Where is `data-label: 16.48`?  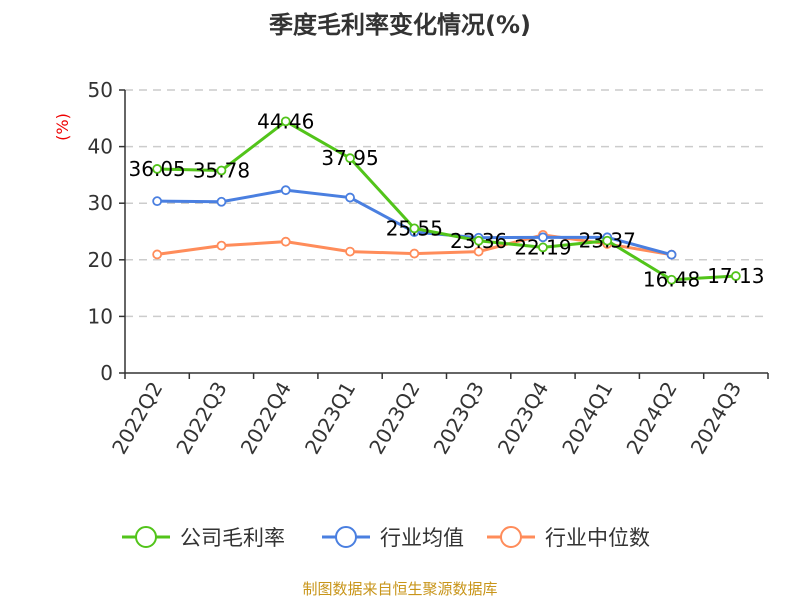 data-label: 16.48 is located at coordinates (671, 280).